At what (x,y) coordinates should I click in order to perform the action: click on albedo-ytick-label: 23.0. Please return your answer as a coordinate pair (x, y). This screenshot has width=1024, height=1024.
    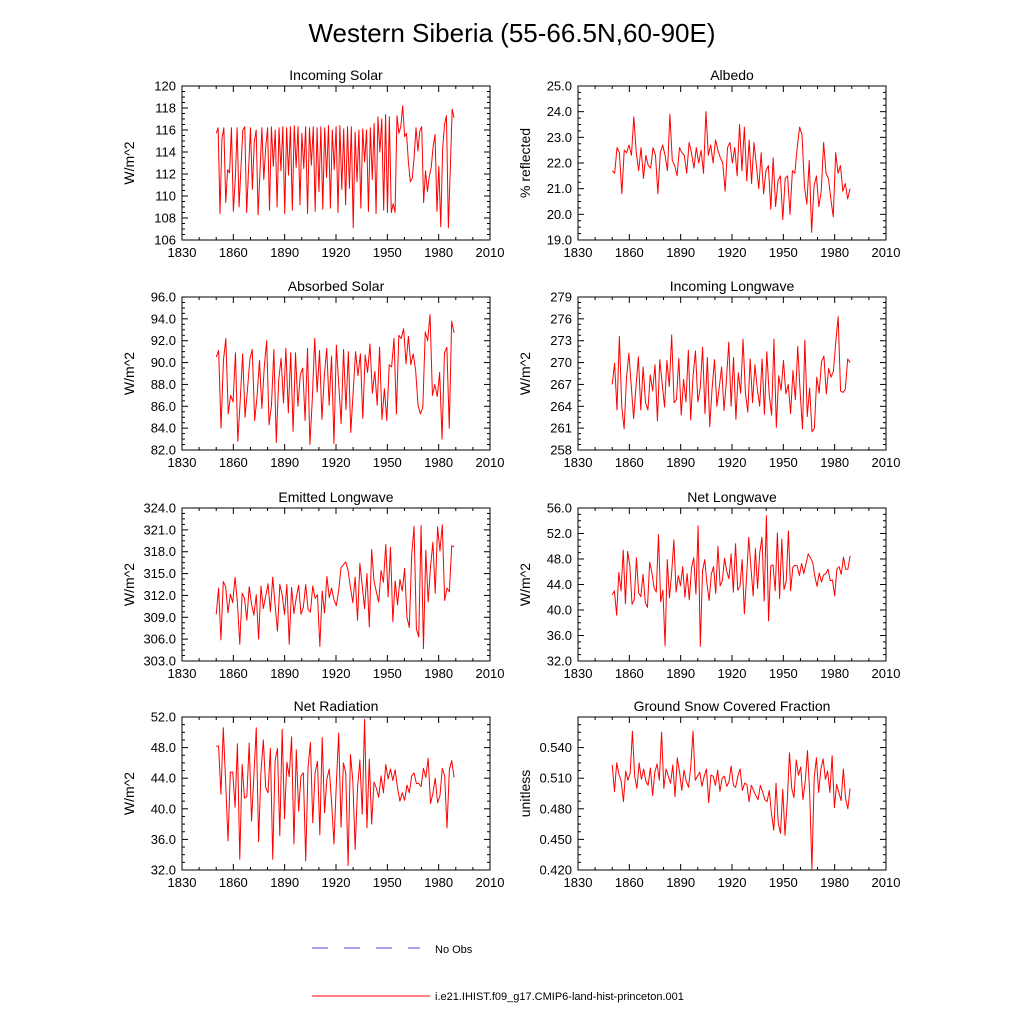
    Looking at the image, I should click on (559, 137).